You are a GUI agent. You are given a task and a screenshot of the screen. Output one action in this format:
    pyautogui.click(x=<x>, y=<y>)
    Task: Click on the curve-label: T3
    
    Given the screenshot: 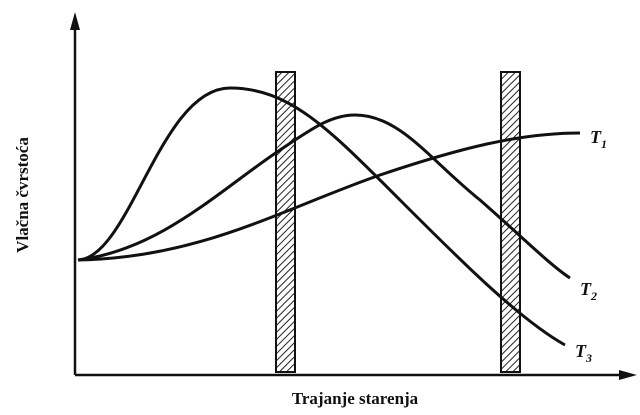 What is the action you would take?
    pyautogui.click(x=583, y=353)
    